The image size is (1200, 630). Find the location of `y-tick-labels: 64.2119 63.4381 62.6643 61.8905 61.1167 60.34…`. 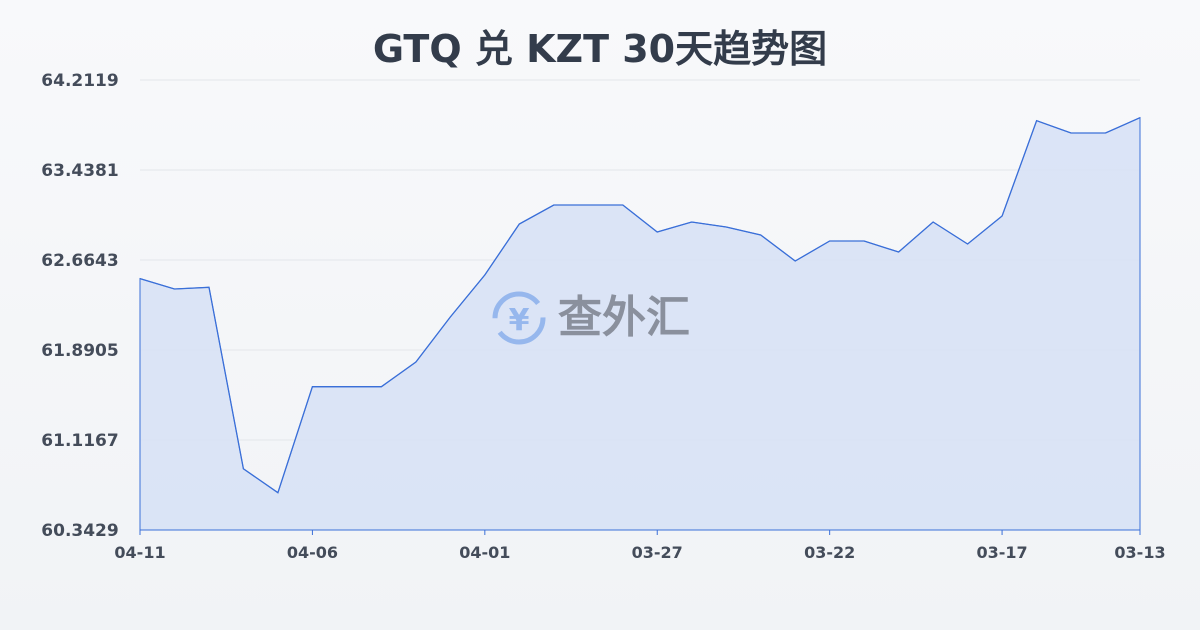

y-tick-labels: 64.2119 63.4381 62.6643 61.8905 61.1167 60.34… is located at coordinates (79, 306).